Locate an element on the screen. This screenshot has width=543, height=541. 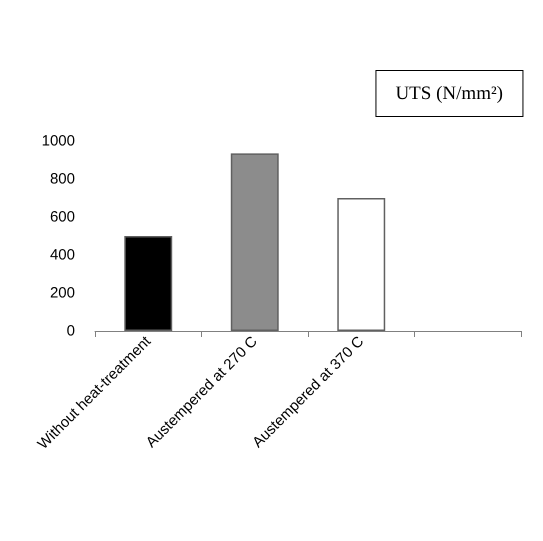
y-tick-label: 800 is located at coordinates (62, 179).